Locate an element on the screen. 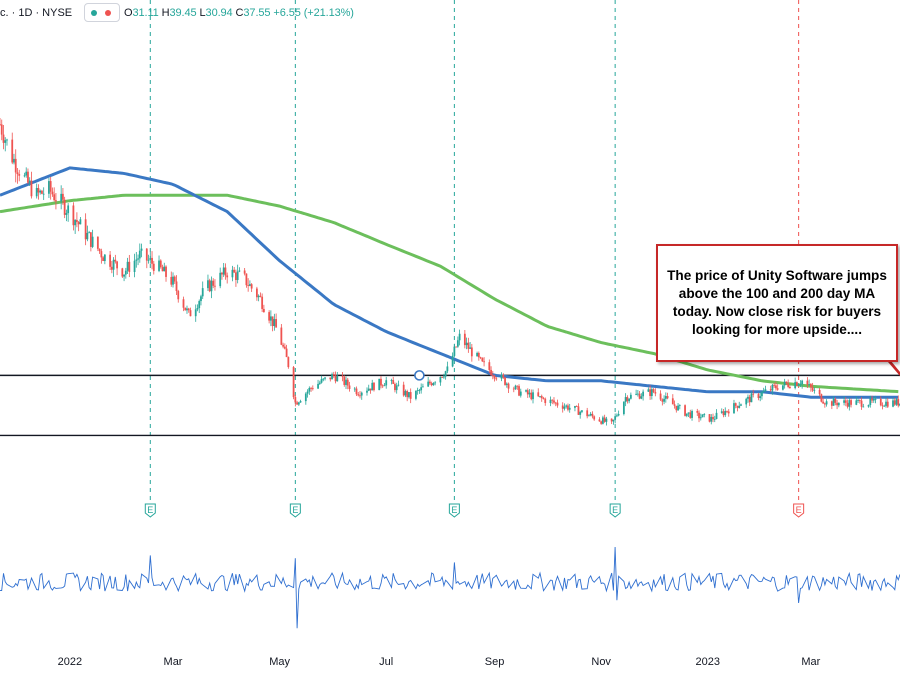 The image size is (900, 679). earnings-flag-icon is located at coordinates (799, 510).